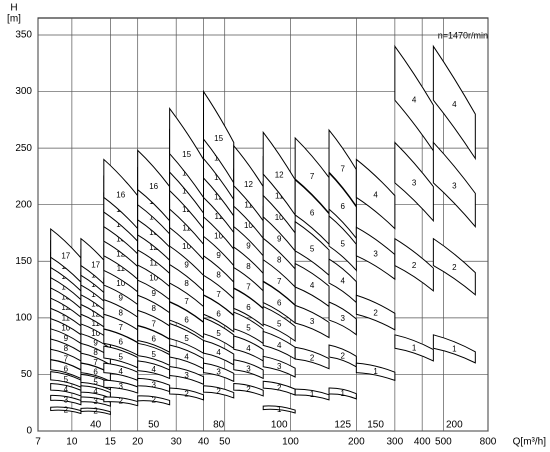 The height and width of the screenshot is (452, 550). I want to click on pump-size-label: 125, so click(342, 425).